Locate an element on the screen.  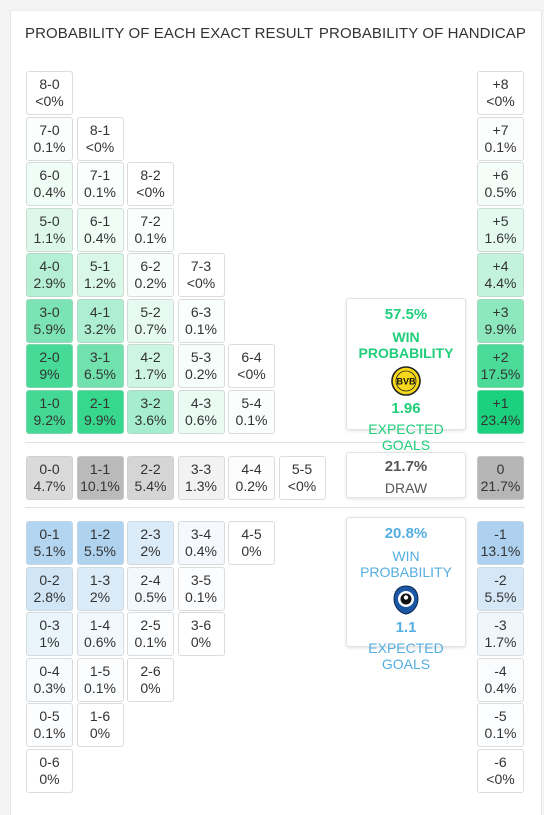
draw-score-cell: 2-2 5.4% is located at coordinates (150, 478).